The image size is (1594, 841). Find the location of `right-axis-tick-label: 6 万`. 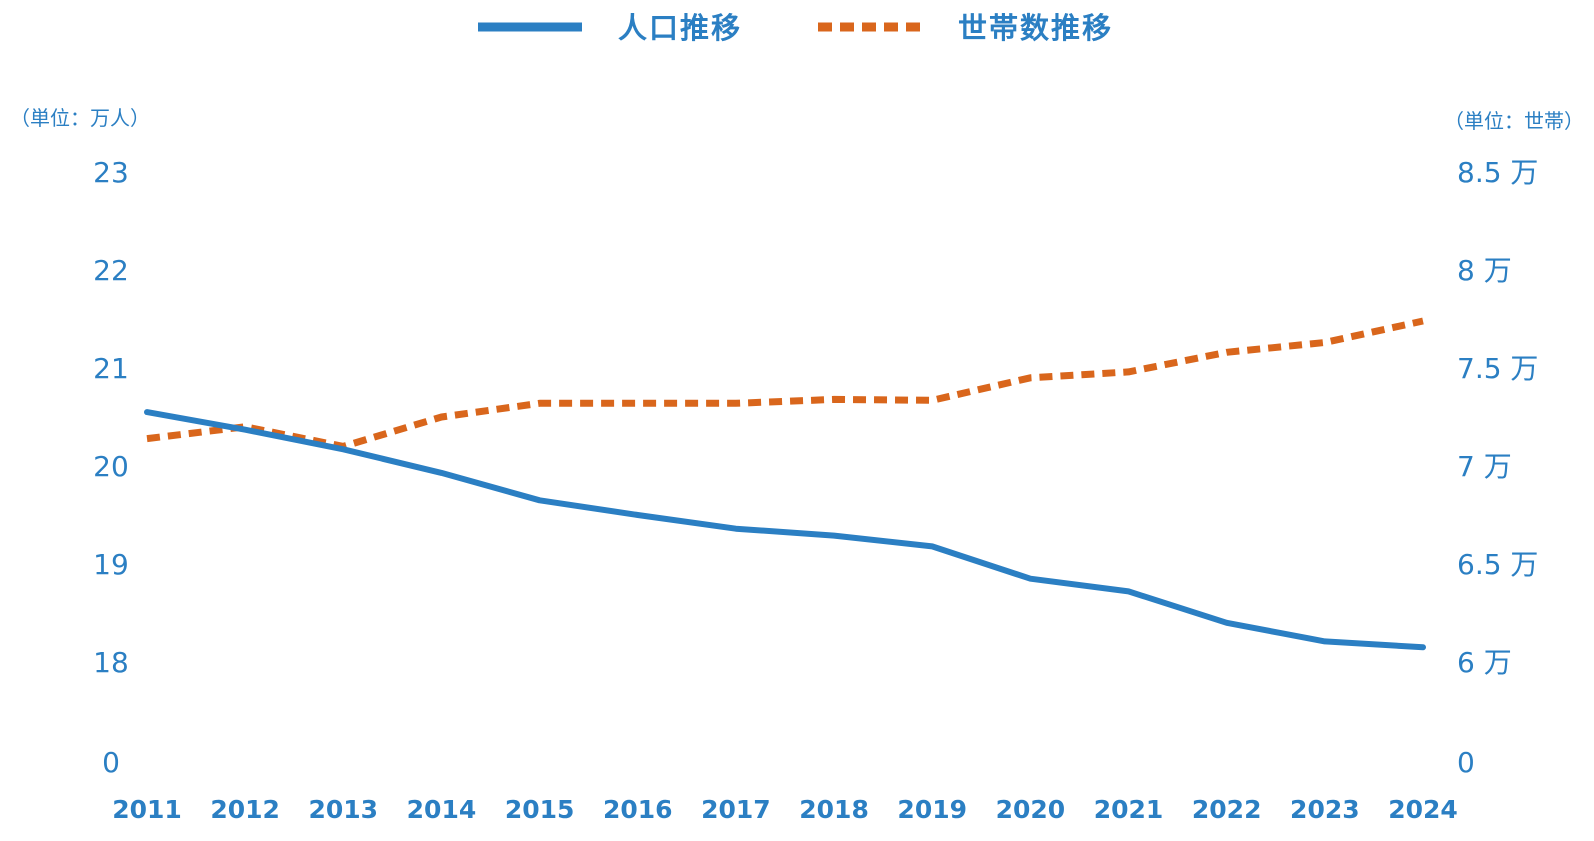

right-axis-tick-label: 6 万 is located at coordinates (1484, 662).